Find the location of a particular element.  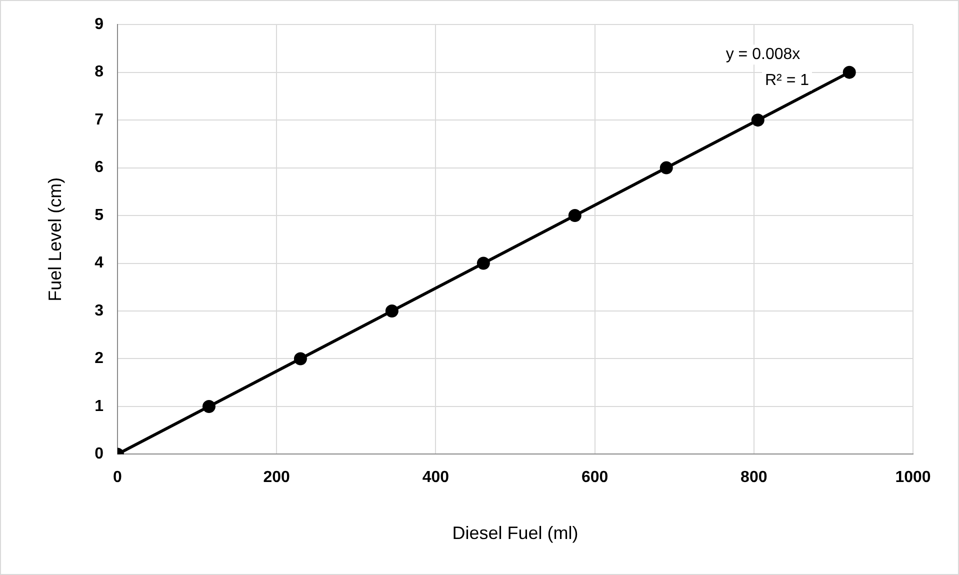

y-tick-label: 7 is located at coordinates (99, 119).